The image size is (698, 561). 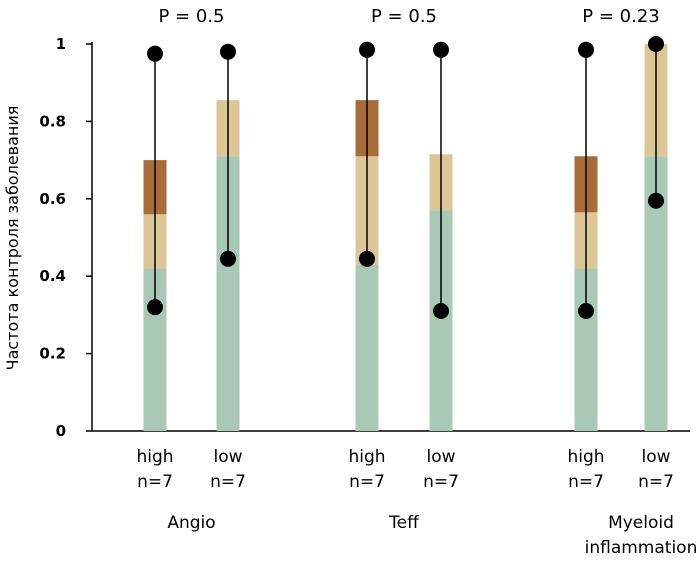 What do you see at coordinates (52, 121) in the screenshot?
I see `y-tick-label: 0.8` at bounding box center [52, 121].